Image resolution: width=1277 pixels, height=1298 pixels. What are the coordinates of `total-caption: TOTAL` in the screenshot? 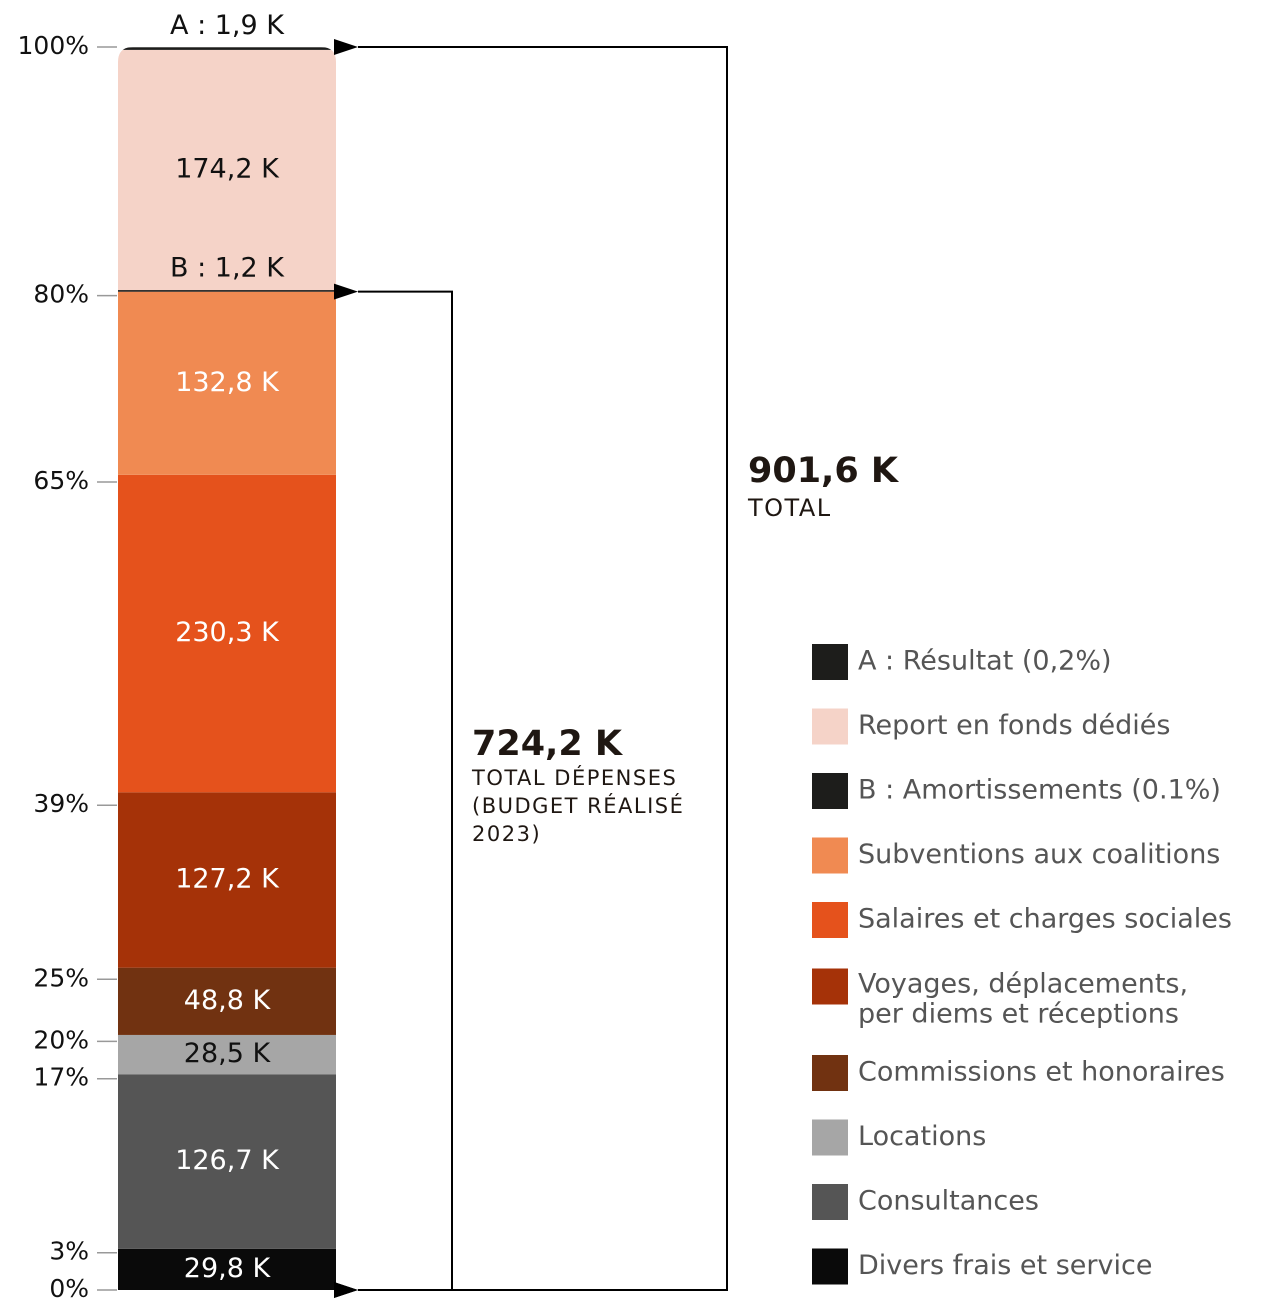 It's located at (789, 508).